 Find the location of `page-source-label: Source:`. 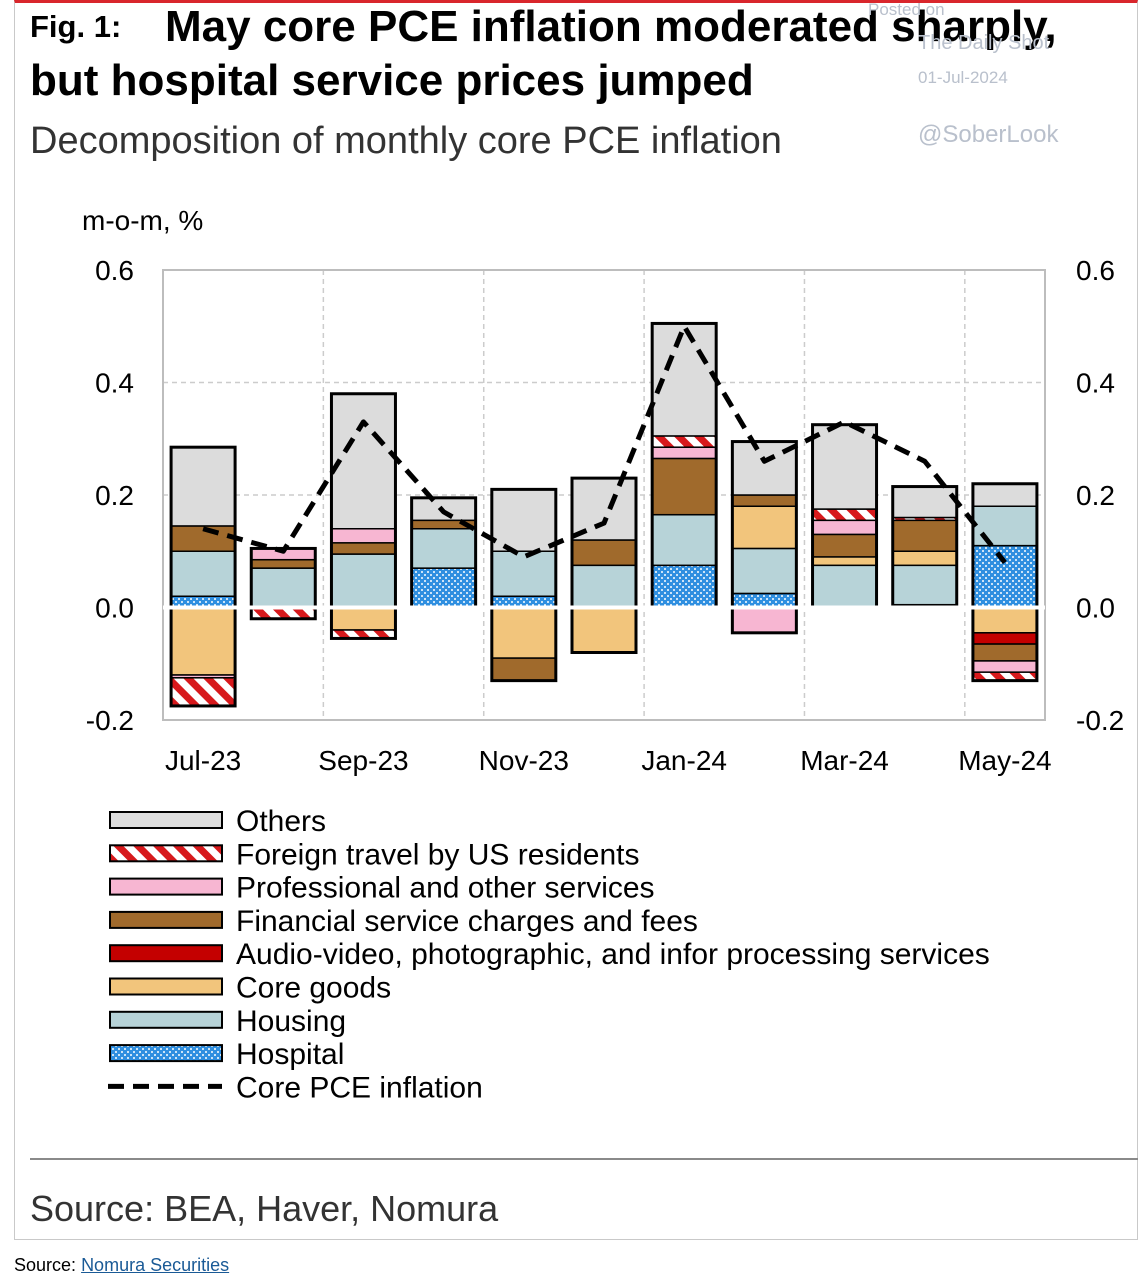

page-source-label: Source: is located at coordinates (45, 1265).